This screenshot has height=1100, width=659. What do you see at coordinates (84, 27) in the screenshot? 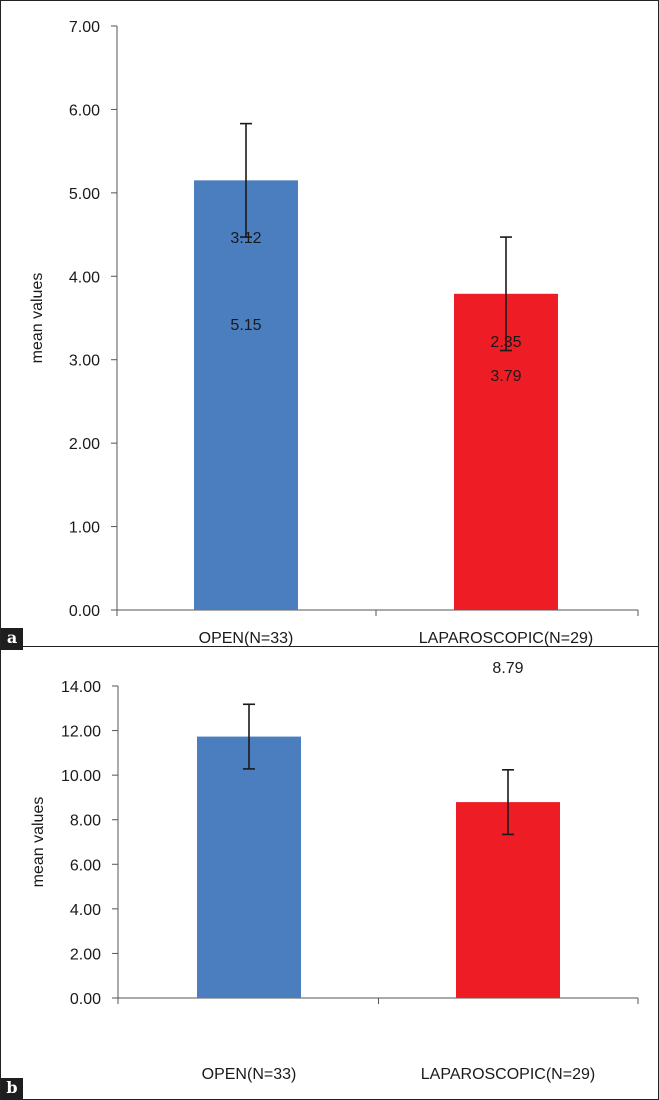
I see `charta-y-tick-label: 7.00` at bounding box center [84, 27].